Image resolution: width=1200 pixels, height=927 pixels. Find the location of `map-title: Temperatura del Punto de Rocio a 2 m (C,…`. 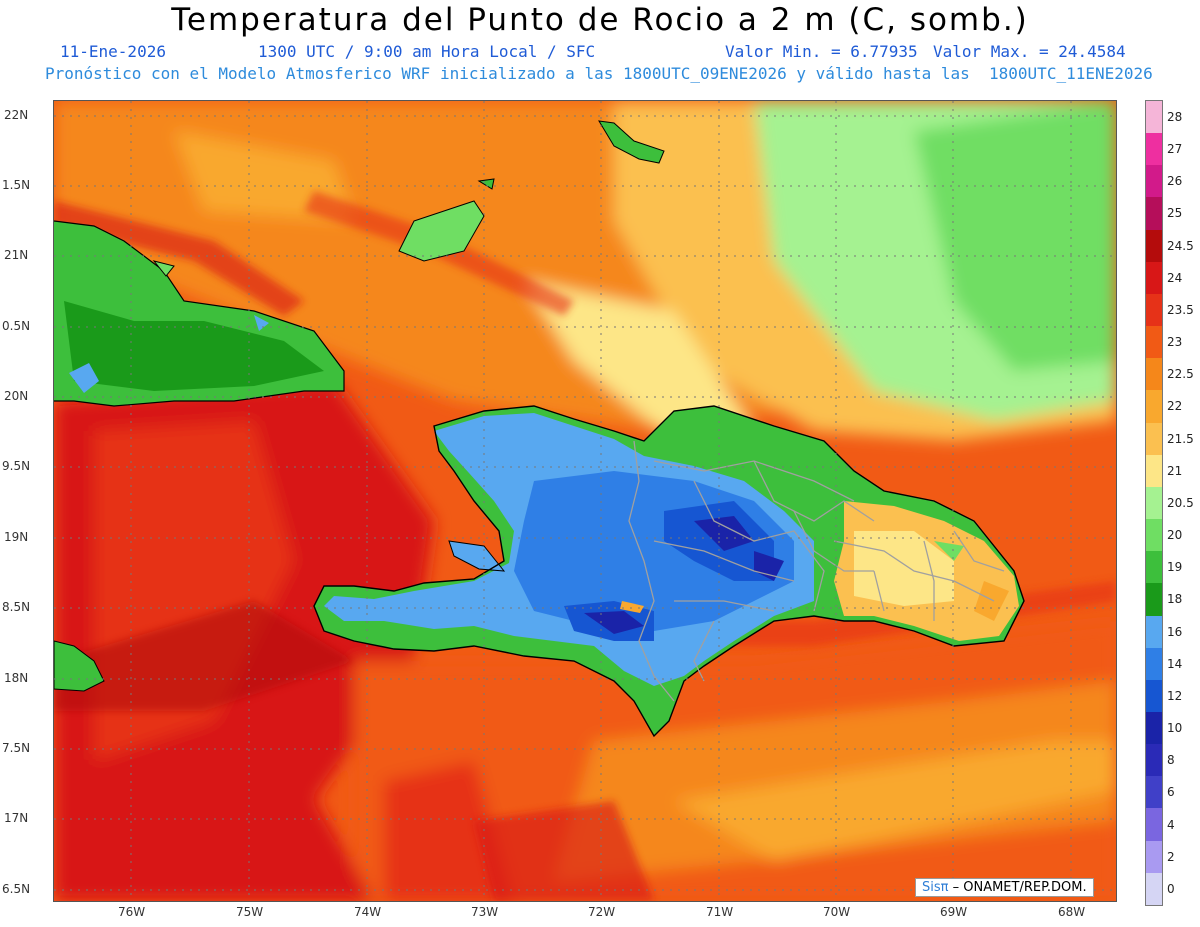

map-title: Temperatura del Punto de Rocio a 2 m (C,… is located at coordinates (600, 20).